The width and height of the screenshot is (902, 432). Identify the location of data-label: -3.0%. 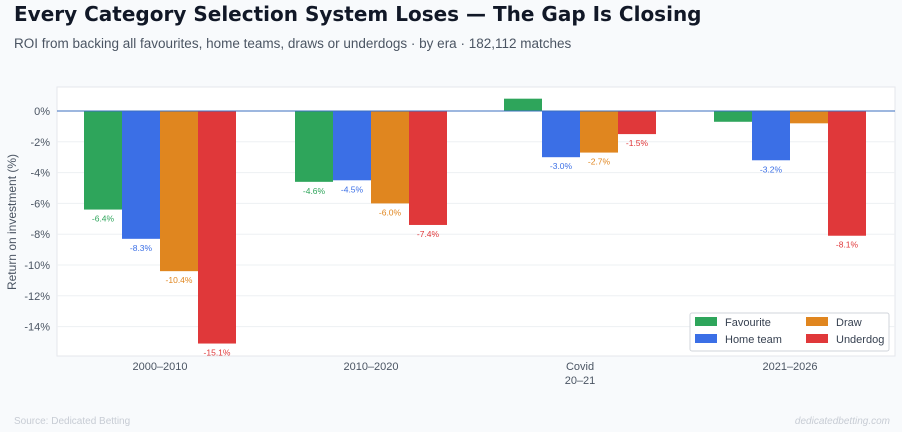
(561, 166).